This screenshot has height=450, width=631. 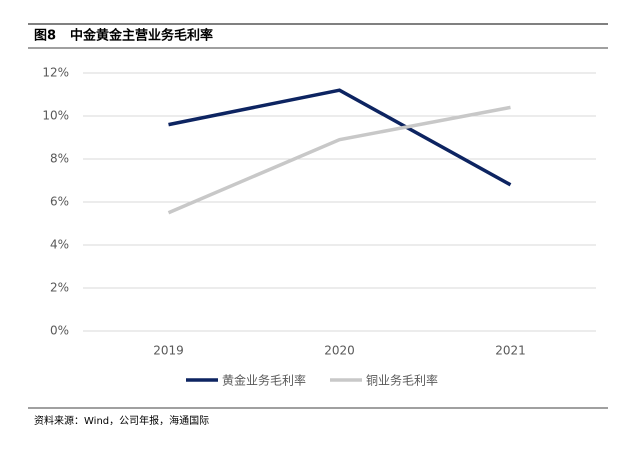 I want to click on y-tick-label: 10%, so click(x=55, y=116).